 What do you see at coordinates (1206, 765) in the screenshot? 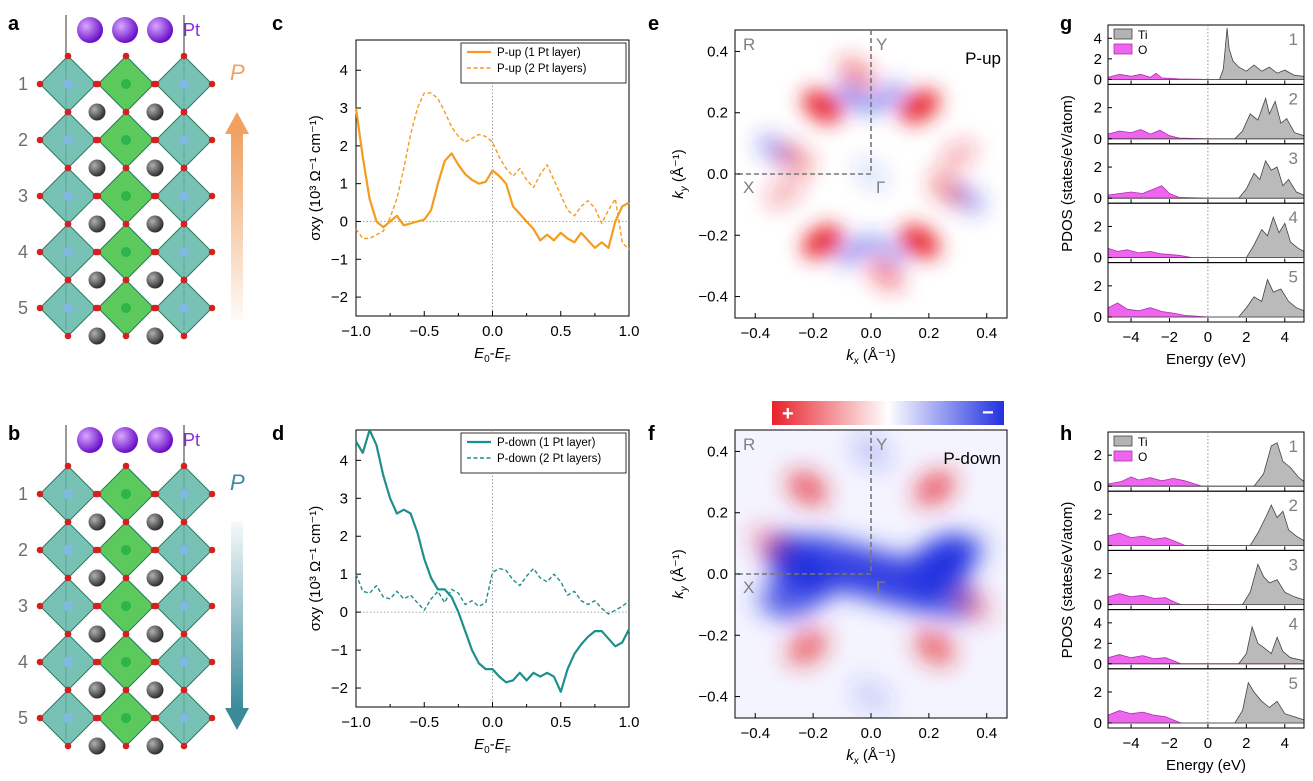
I see `x-axis-label: Energy (eV)` at bounding box center [1206, 765].